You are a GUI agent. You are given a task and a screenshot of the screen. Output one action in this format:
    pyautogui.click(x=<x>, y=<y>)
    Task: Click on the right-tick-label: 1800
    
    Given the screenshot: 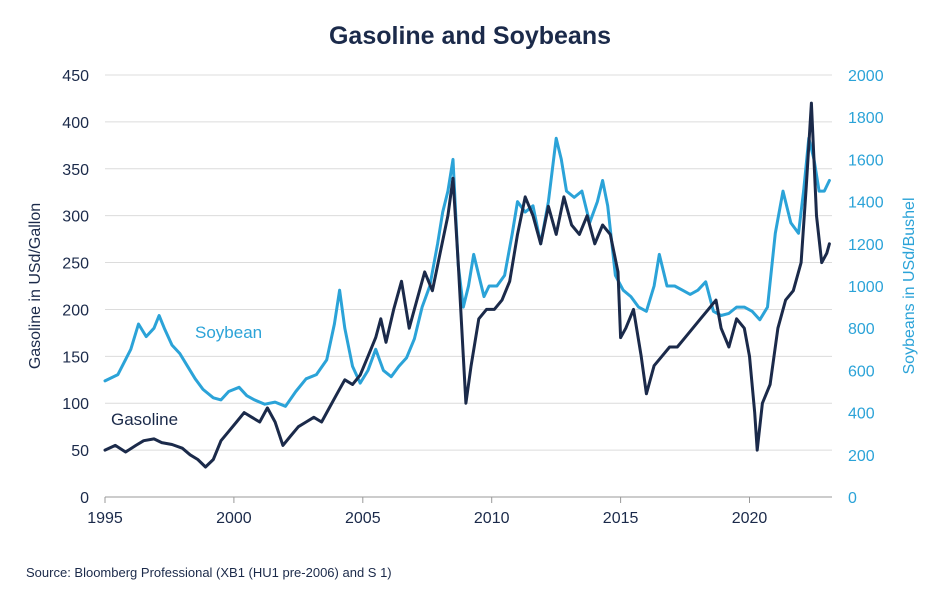 What is the action you would take?
    pyautogui.click(x=866, y=118)
    